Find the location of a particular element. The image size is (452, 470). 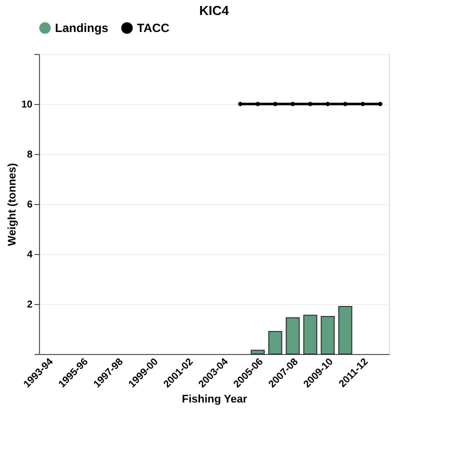

y-tick-label: 6 is located at coordinates (29, 205).